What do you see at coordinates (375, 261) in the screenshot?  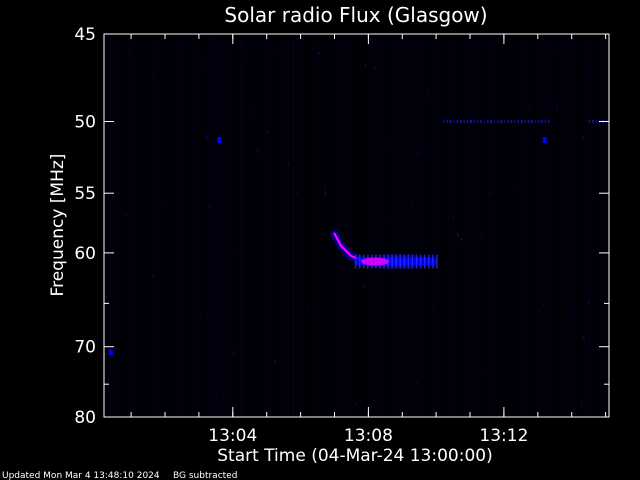 I see `emission-band-peak` at bounding box center [375, 261].